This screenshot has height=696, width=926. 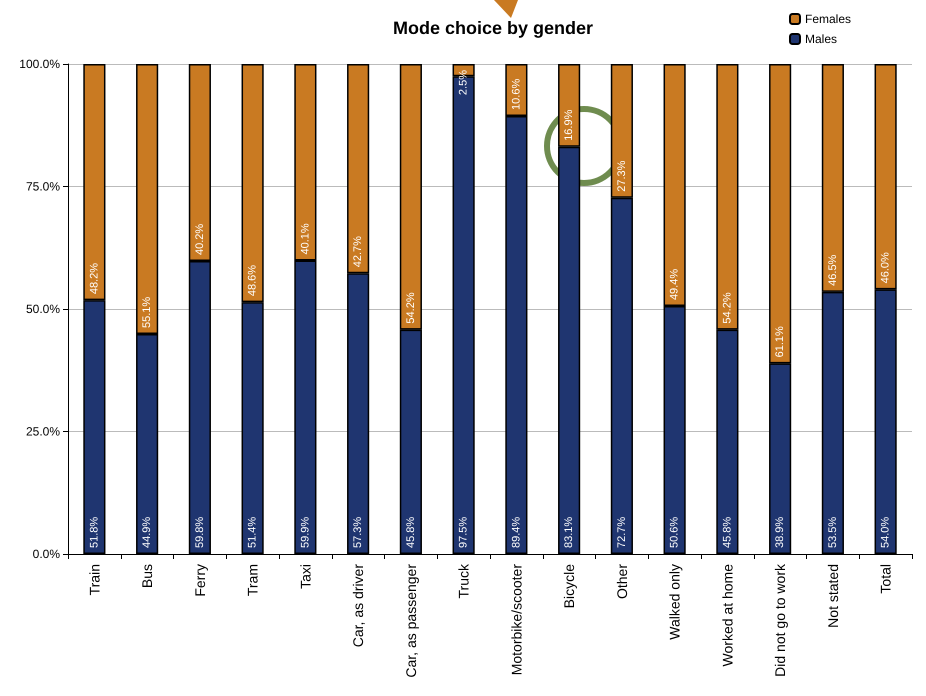 What do you see at coordinates (780, 342) in the screenshot?
I see `data-label: 61.1%` at bounding box center [780, 342].